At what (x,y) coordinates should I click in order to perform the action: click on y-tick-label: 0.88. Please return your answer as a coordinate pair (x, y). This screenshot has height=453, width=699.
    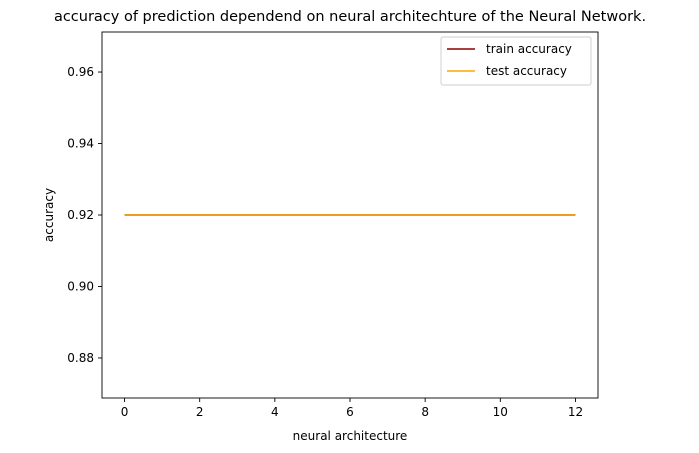
    Looking at the image, I should click on (80, 358).